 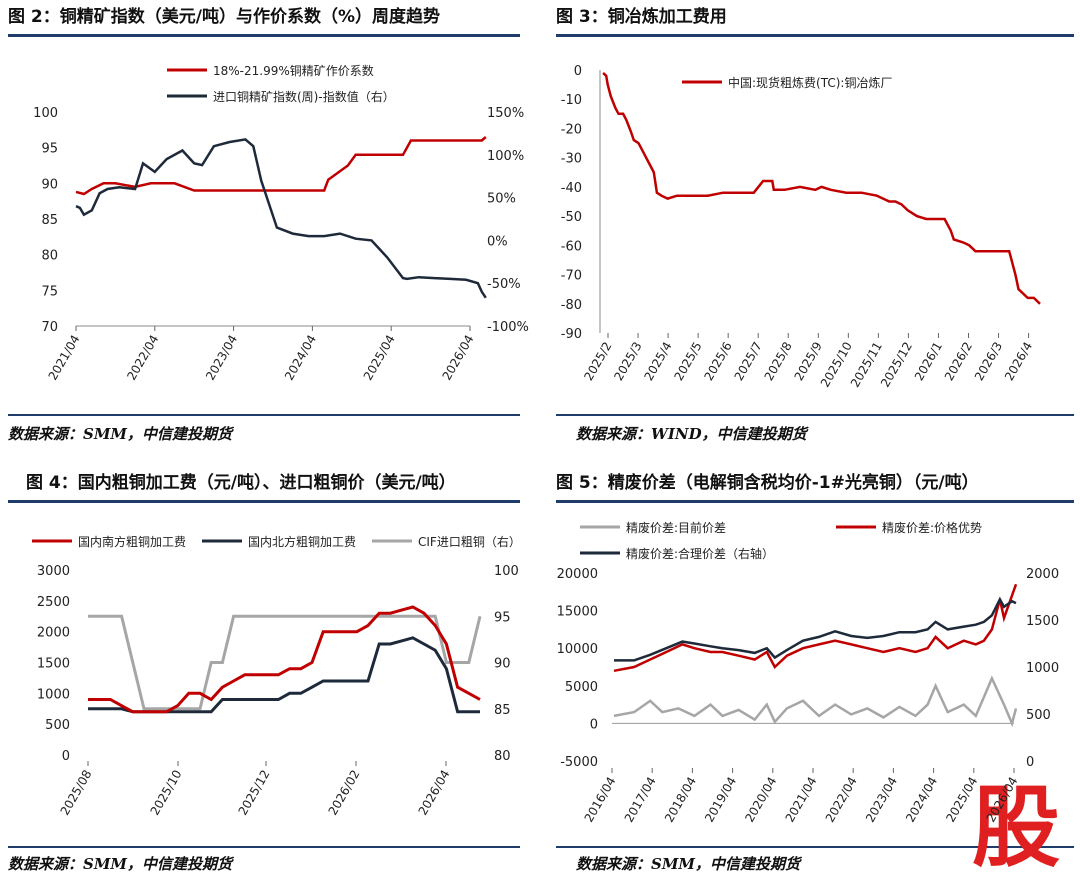 I want to click on figure-3-x-tick: 2025/6, so click(x=718, y=362).